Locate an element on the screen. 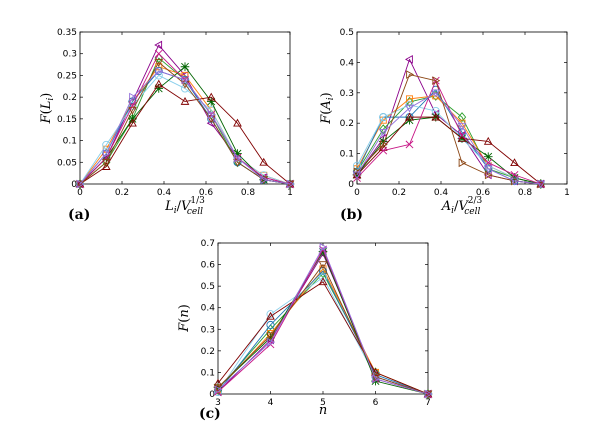 This screenshot has height=442, width=598. panel-a-ytick-label: 0 is located at coordinates (74, 185).